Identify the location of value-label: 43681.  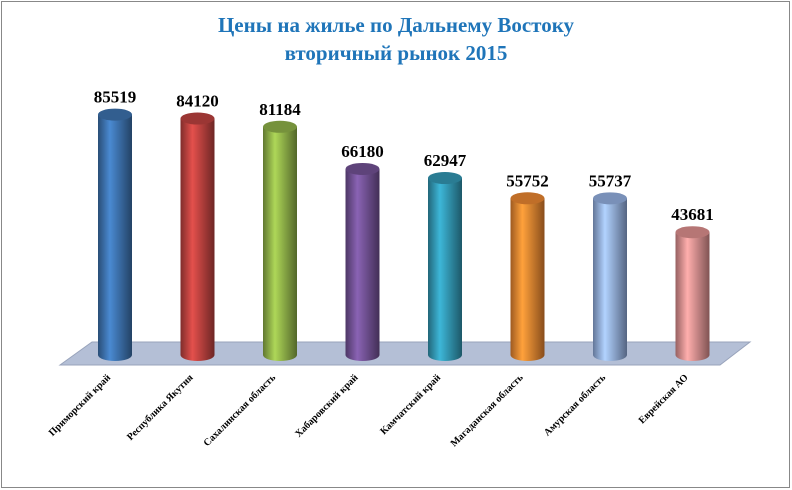
(692, 214).